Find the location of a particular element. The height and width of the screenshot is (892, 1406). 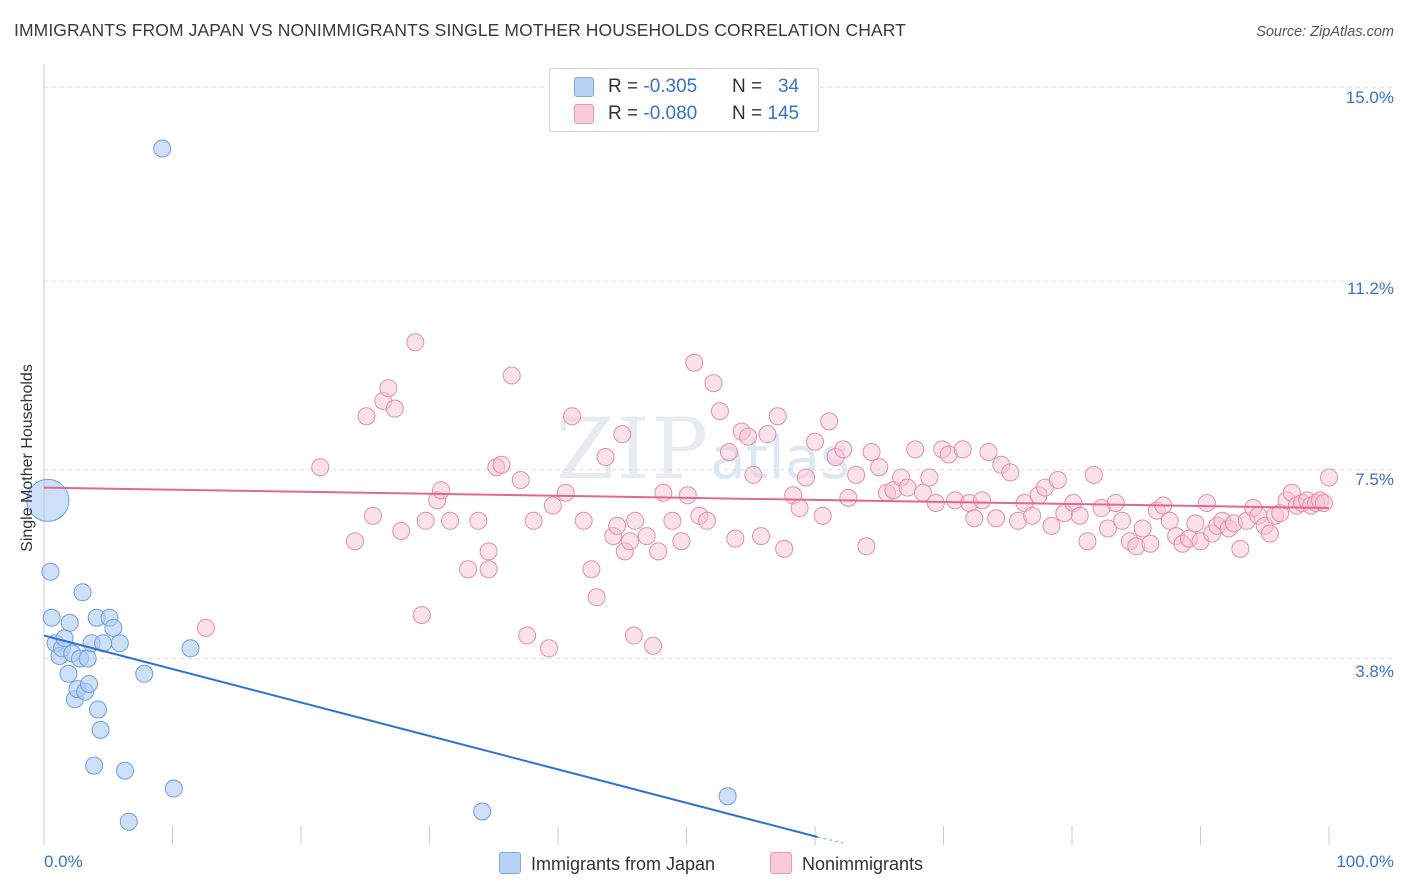

legend-label-nonimmigrants: Nonimmigrants is located at coordinates (863, 864).